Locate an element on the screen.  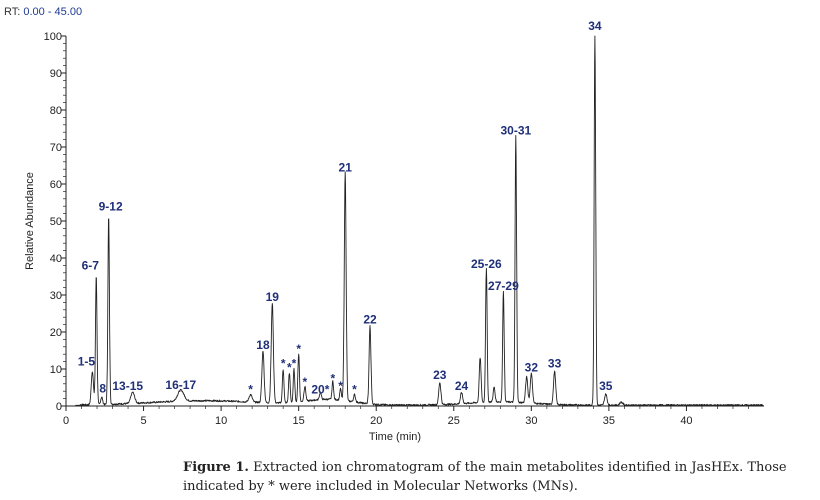
x-tick-label: 35 is located at coordinates (609, 421).